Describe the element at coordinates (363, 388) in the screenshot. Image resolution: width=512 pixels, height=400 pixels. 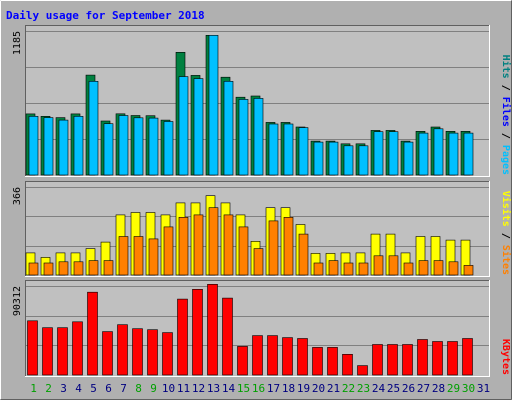
I see `x-tick-label: 23` at that location.